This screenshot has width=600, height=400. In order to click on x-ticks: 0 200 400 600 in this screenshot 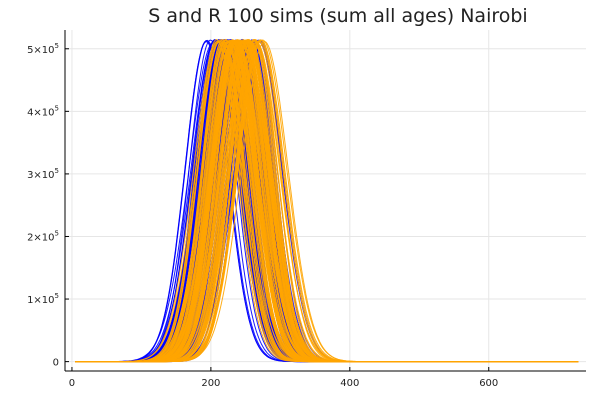, I will do `click(283, 378)`.